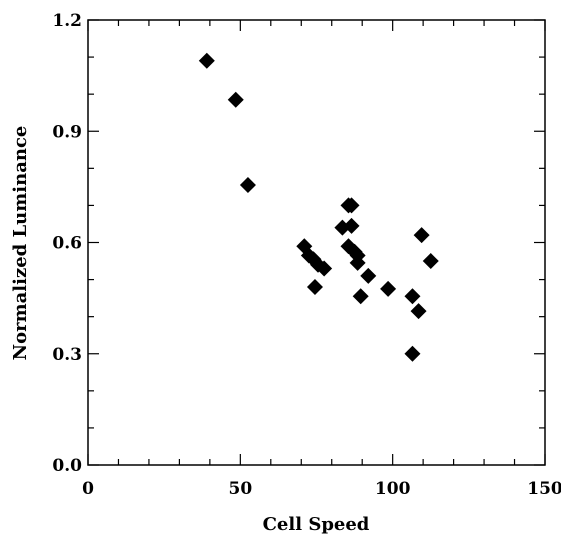 The height and width of the screenshot is (536, 561). Describe the element at coordinates (316, 524) in the screenshot. I see `x-axis-title: Cell Speed` at that location.